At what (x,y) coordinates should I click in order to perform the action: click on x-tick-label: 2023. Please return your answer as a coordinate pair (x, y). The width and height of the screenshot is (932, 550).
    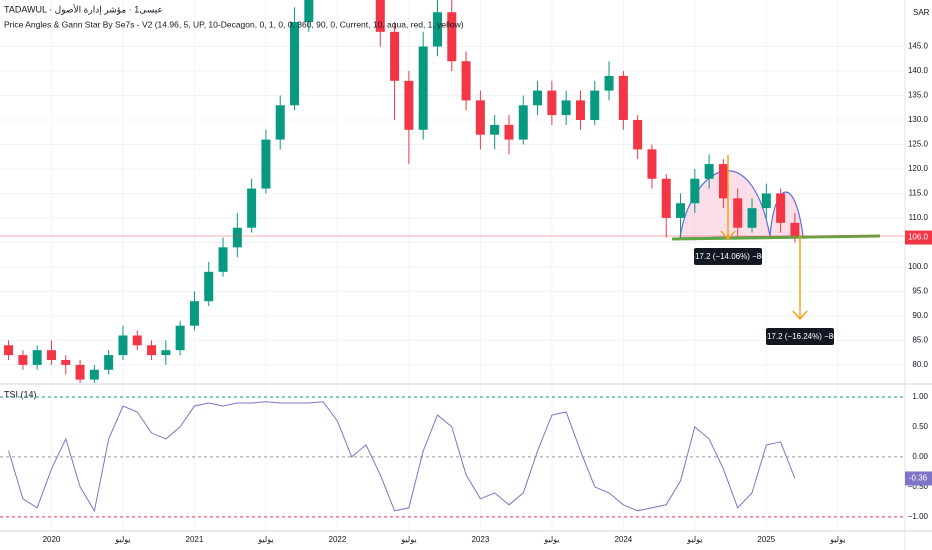
    Looking at the image, I should click on (480, 539).